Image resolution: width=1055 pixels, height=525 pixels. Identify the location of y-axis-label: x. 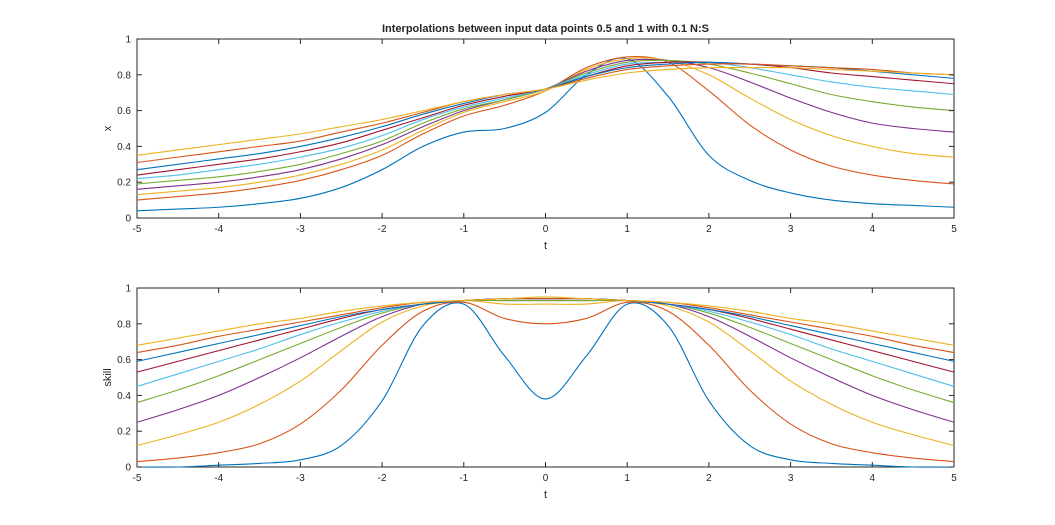
(108, 128).